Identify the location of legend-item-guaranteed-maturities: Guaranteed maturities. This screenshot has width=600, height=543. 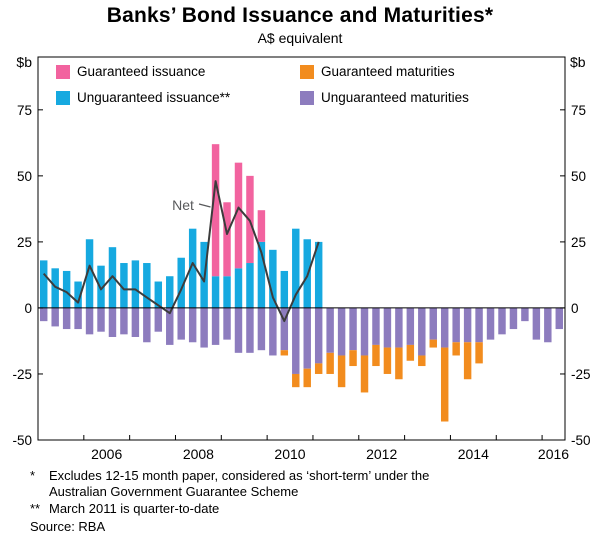
(377, 71).